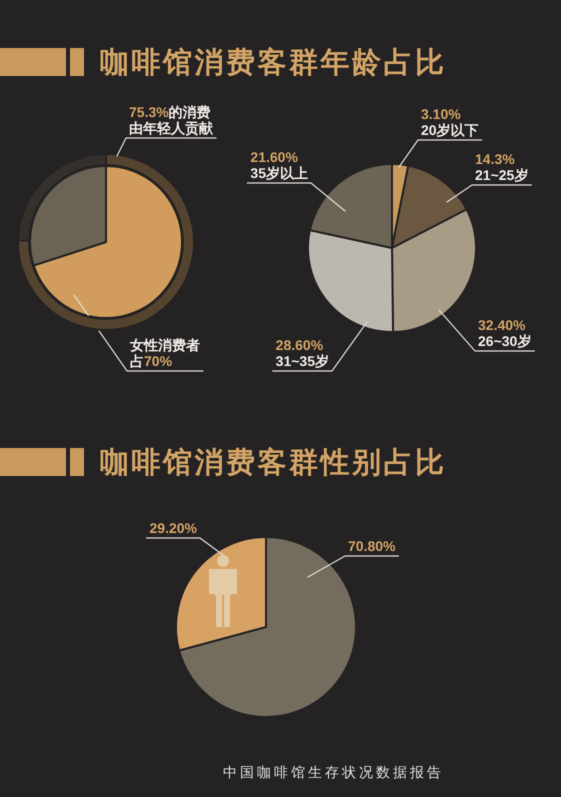 The width and height of the screenshot is (561, 797). Describe the element at coordinates (273, 462) in the screenshot. I see `chart-title: 咖啡馆消费客群性别占比` at that location.